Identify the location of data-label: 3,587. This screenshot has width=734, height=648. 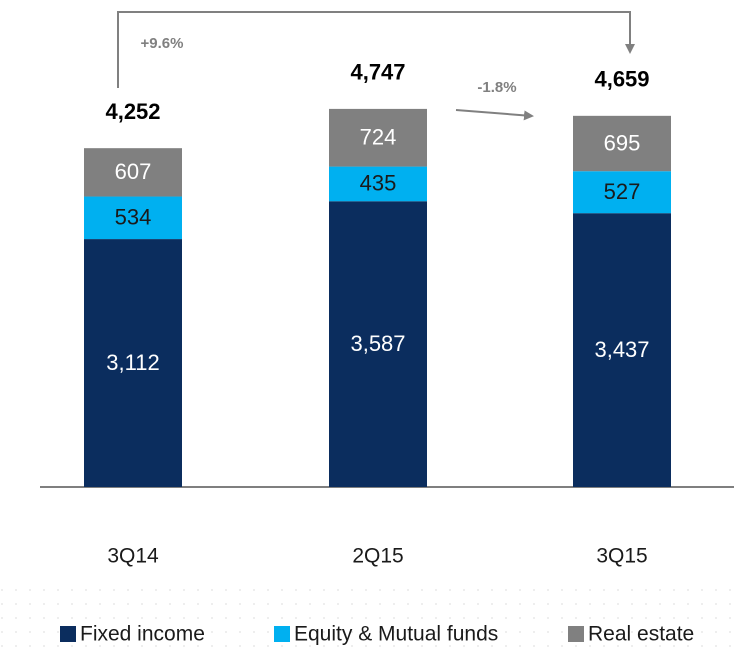
(377, 343).